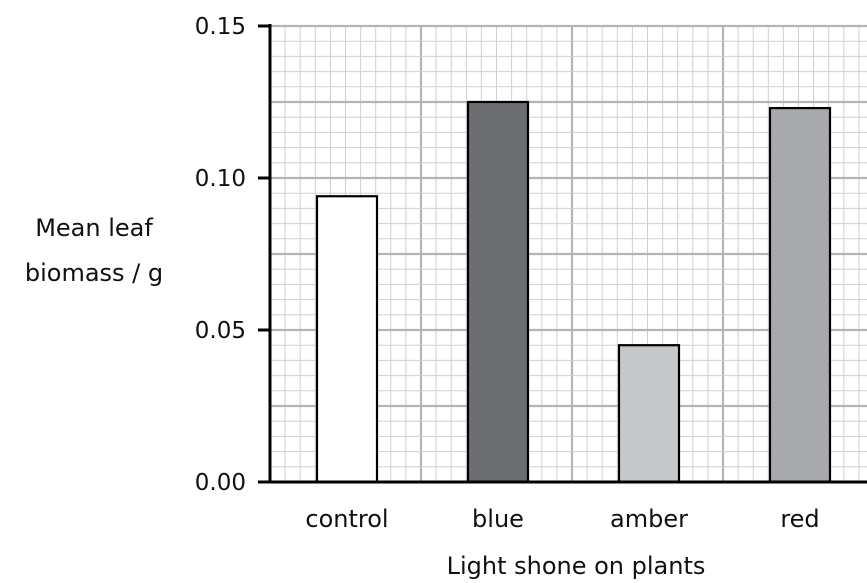 The width and height of the screenshot is (867, 583). I want to click on y-ticks: 0.00 0.05 0.10 0.15, so click(232, 255).